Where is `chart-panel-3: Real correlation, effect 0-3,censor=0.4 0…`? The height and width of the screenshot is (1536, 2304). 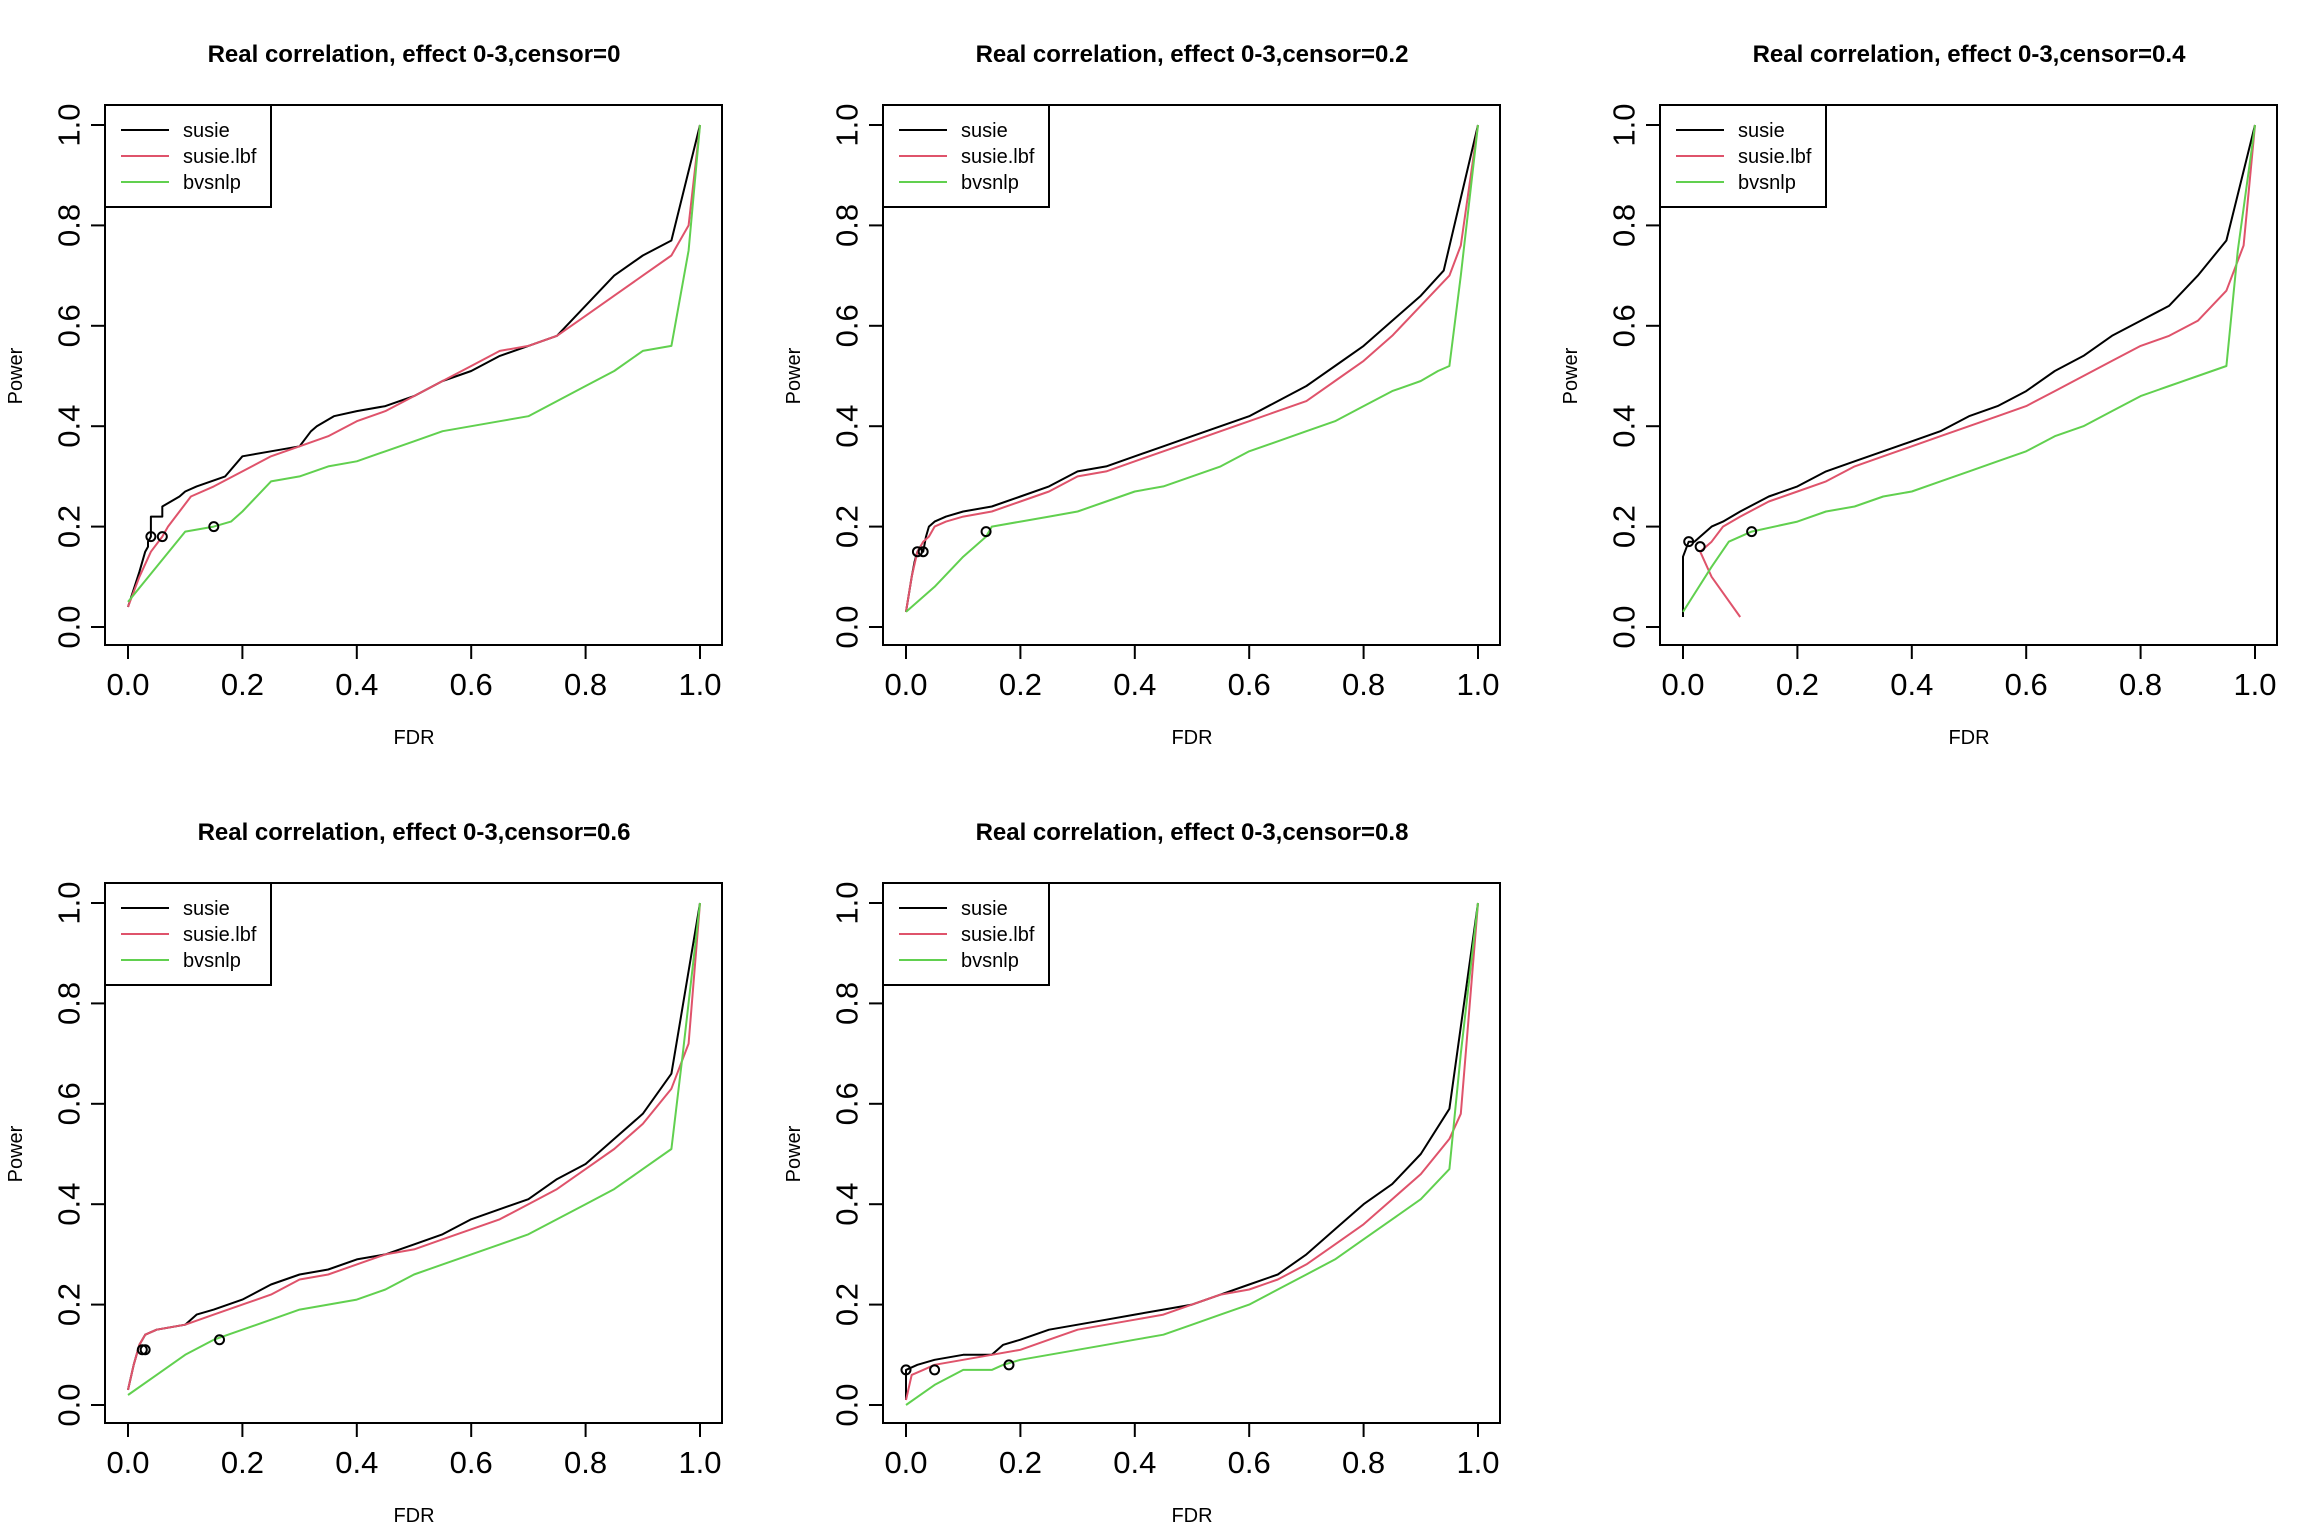
chart-panel-3: Real correlation, effect 0-3,censor=0.4 0… is located at coordinates (1919, 395).